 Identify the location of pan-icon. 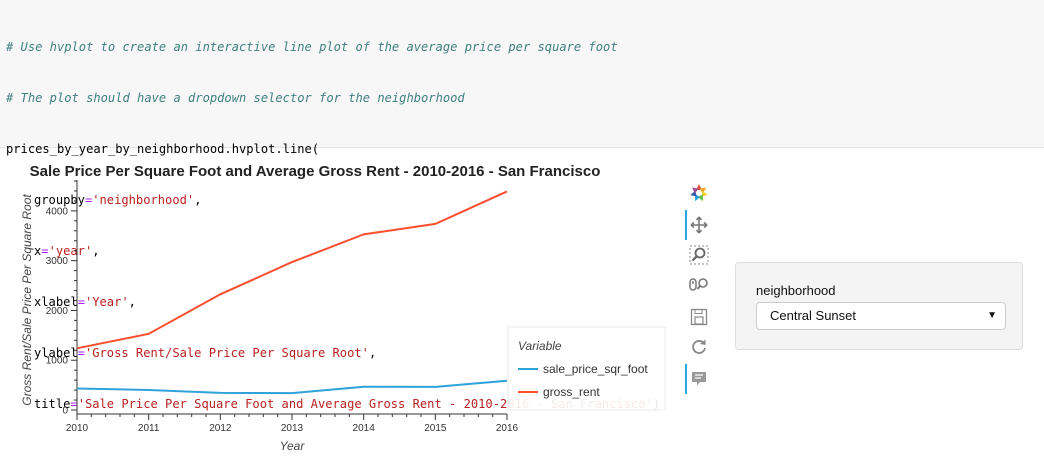
(699, 225).